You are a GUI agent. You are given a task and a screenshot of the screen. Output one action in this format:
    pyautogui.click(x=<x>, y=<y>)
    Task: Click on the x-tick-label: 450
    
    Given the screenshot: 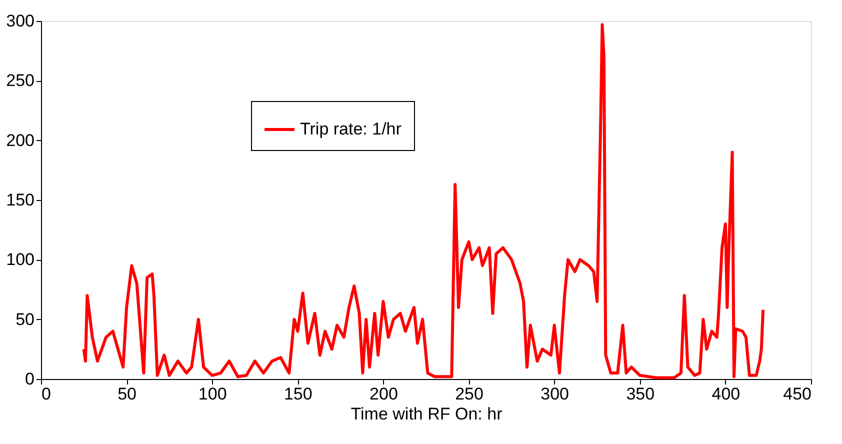 What is the action you would take?
    pyautogui.click(x=797, y=394)
    